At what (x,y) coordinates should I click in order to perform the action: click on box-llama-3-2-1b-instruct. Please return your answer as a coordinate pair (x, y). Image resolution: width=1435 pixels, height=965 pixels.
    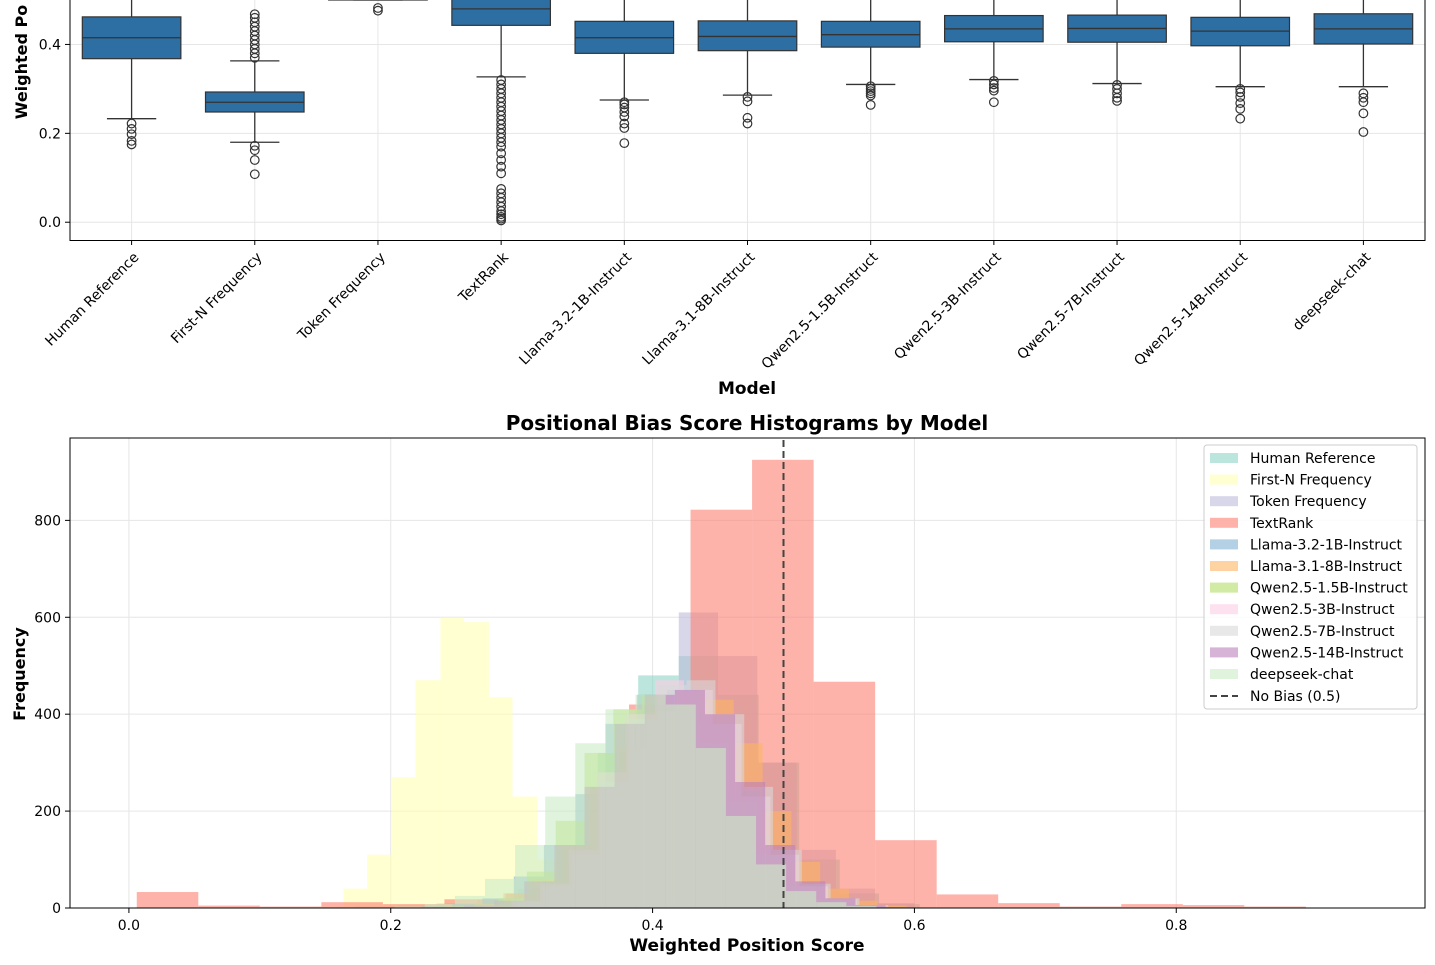
    Looking at the image, I should click on (624, 74).